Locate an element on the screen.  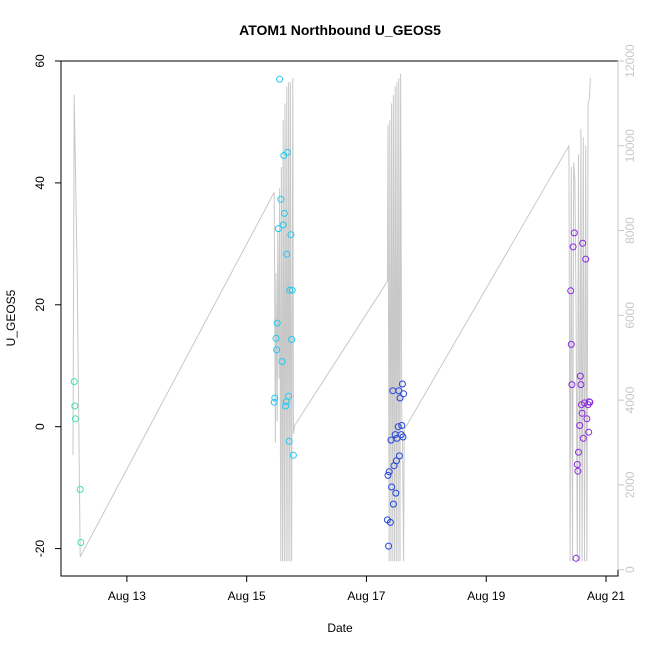
y2-tick-label: 8000 is located at coordinates (630, 230).